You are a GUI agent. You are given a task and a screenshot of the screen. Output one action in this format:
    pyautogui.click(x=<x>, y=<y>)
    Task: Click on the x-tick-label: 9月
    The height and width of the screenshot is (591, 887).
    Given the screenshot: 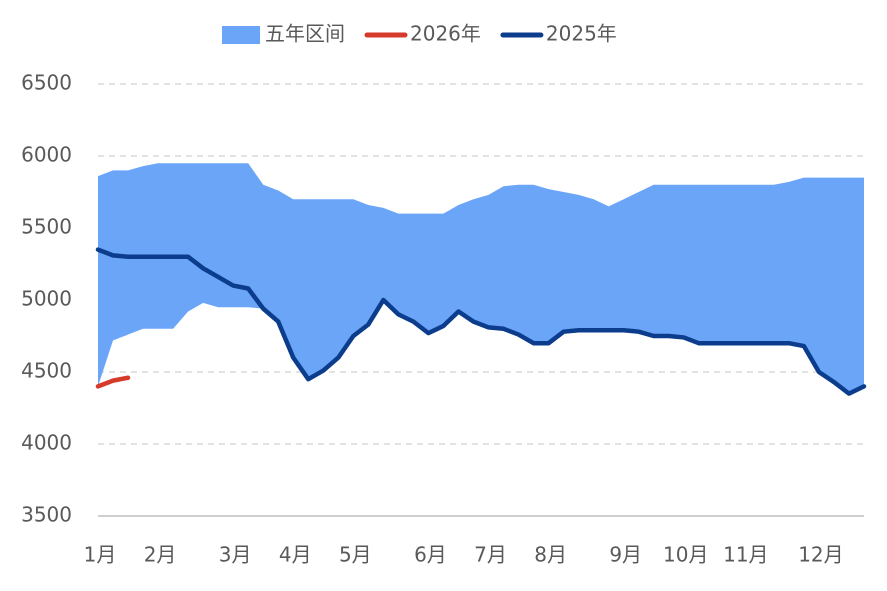 What is the action you would take?
    pyautogui.click(x=625, y=555)
    